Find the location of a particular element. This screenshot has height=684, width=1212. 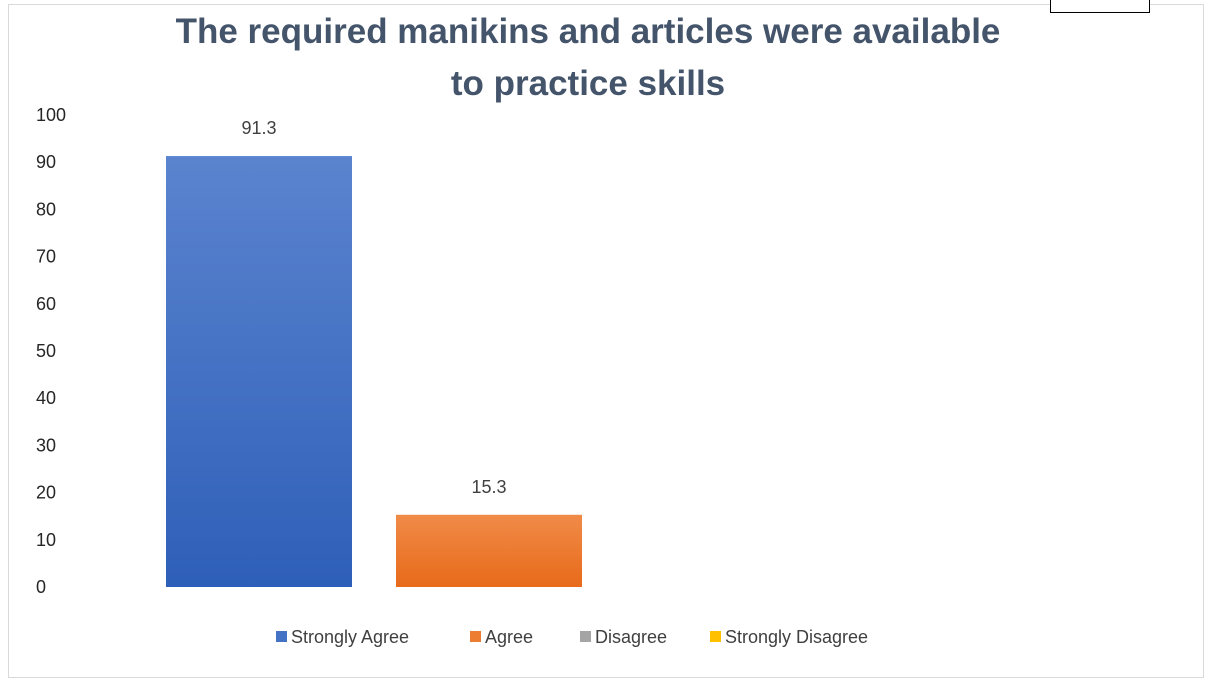

chart-title-line-2: to practice skills is located at coordinates (588, 83).